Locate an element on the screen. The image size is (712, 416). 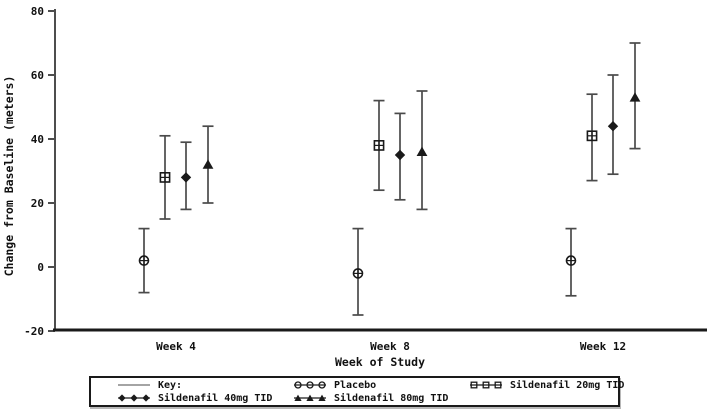
legend-item-label: Placebo is located at coordinates (355, 385).